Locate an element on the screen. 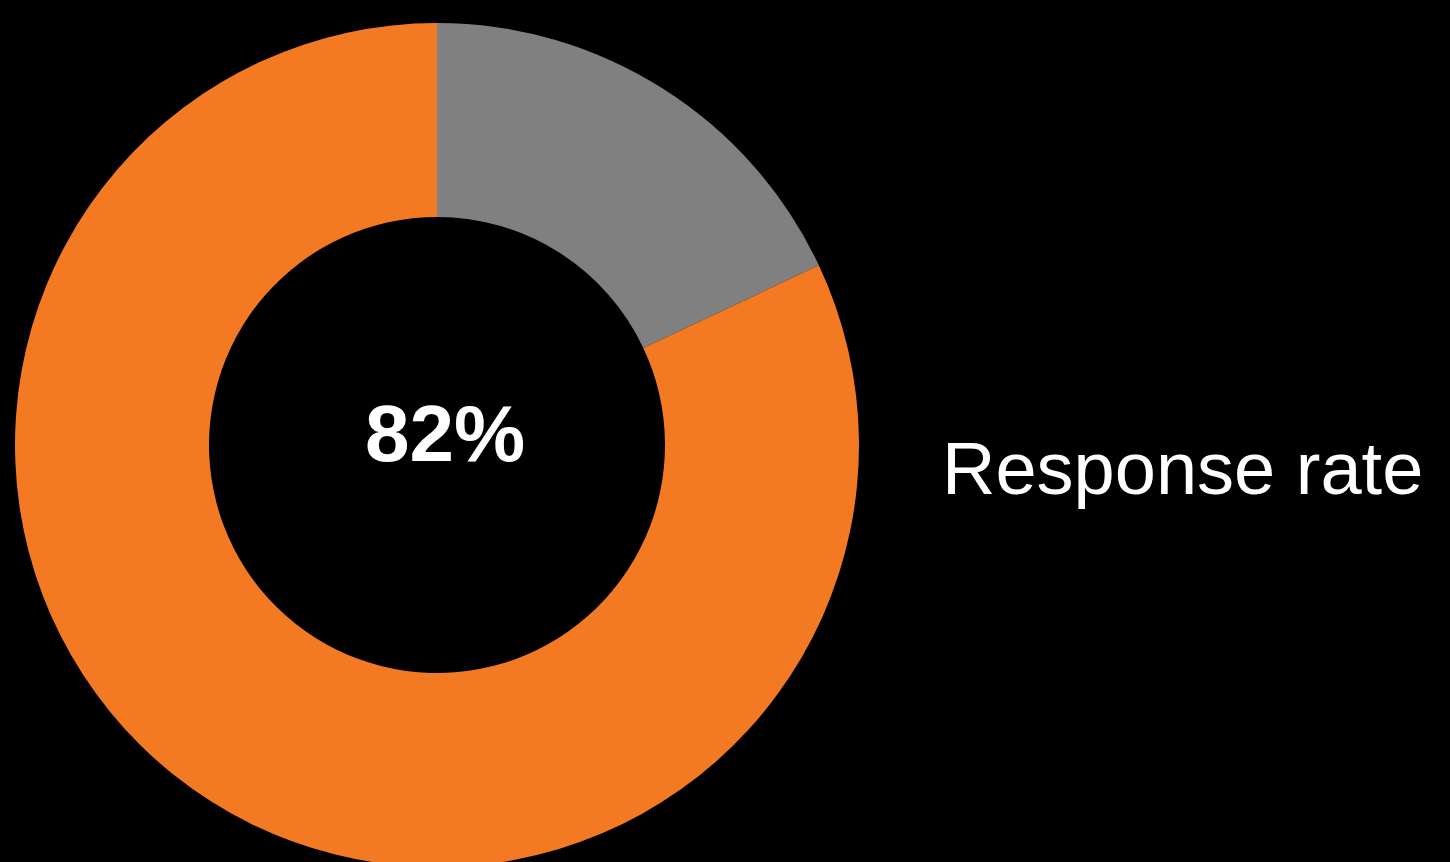 The height and width of the screenshot is (862, 1450). text: 82% is located at coordinates (445, 433).